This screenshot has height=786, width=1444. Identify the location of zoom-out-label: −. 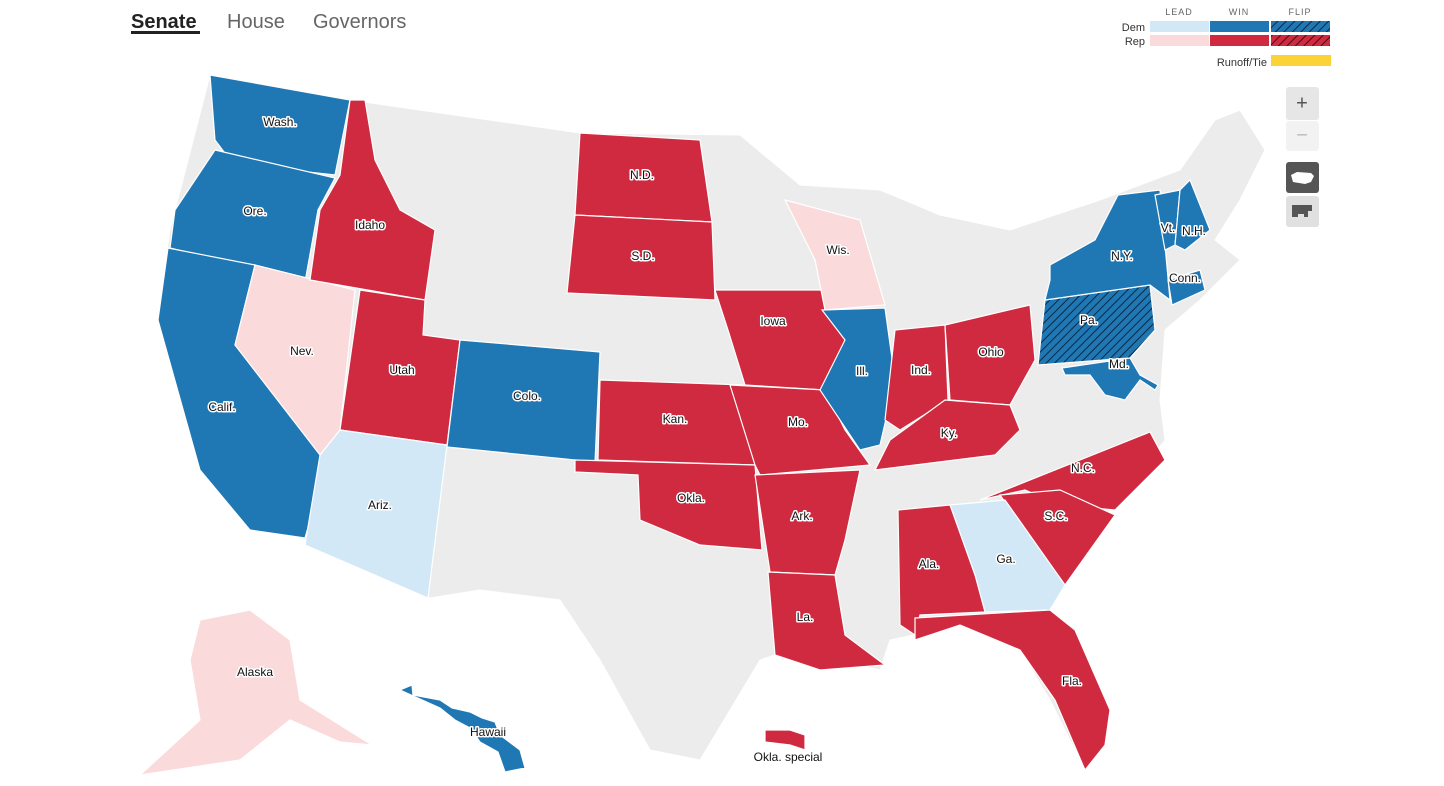
(1302, 135).